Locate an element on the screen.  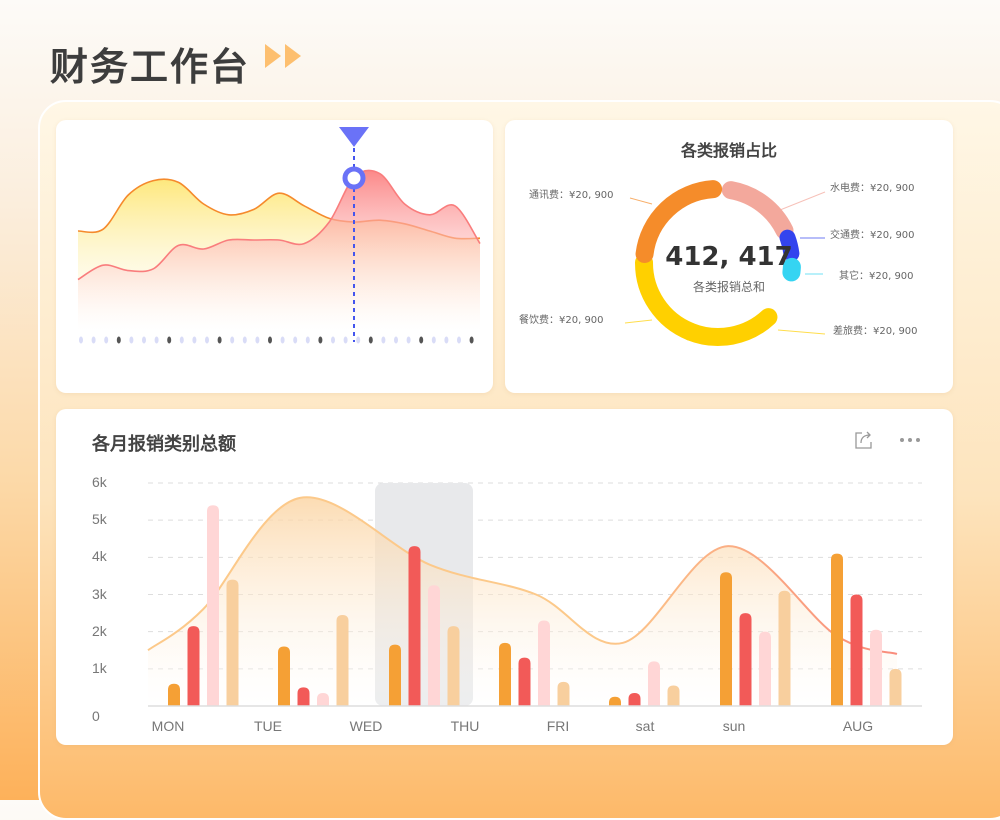
donut-label: 水电费：¥20, 900 is located at coordinates (872, 188).